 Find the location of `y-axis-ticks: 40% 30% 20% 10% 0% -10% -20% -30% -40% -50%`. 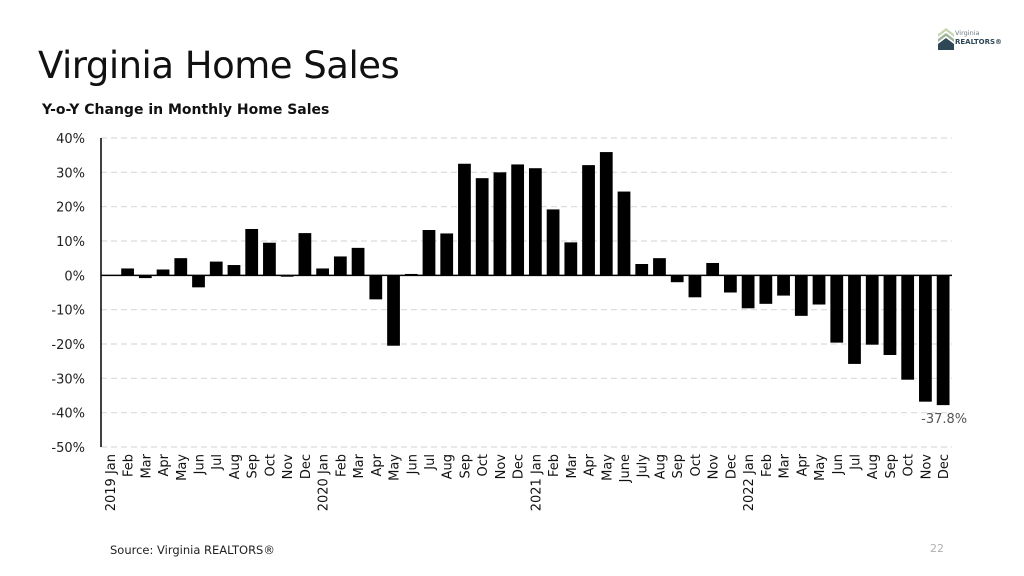

y-axis-ticks: 40% 30% 20% 10% 0% -10% -20% -30% -40% -50% is located at coordinates (68, 294).